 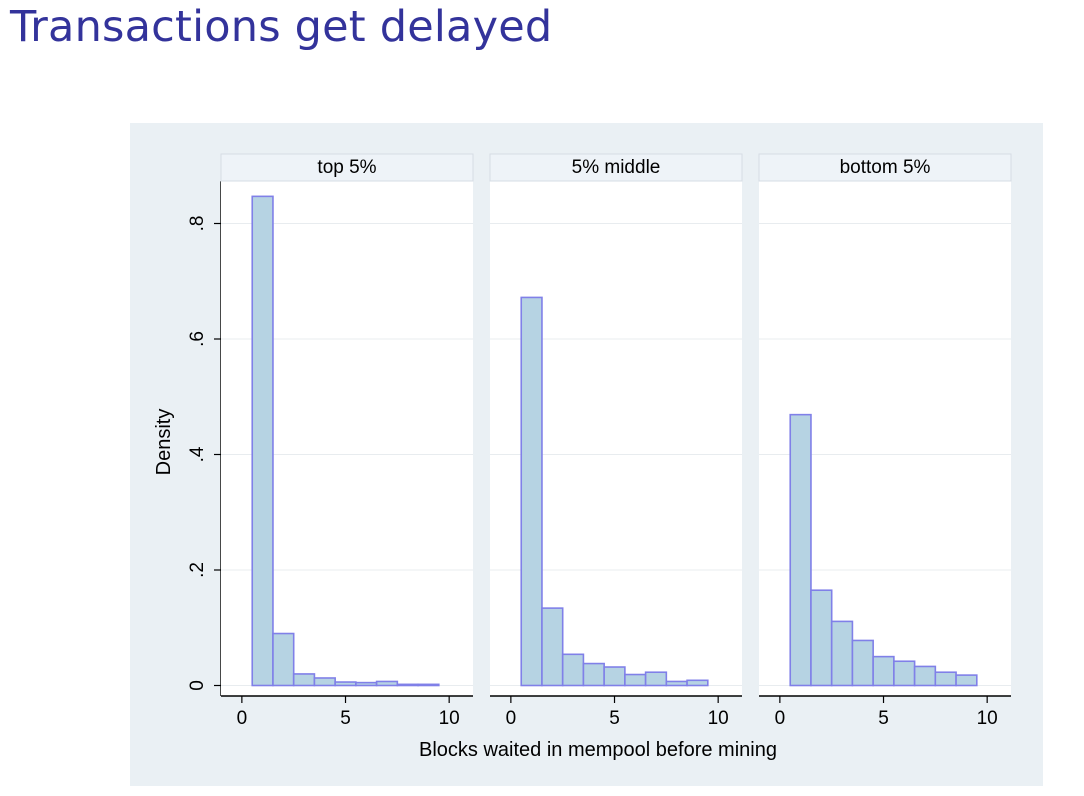 I want to click on y-tick-label: .4, so click(x=197, y=454).